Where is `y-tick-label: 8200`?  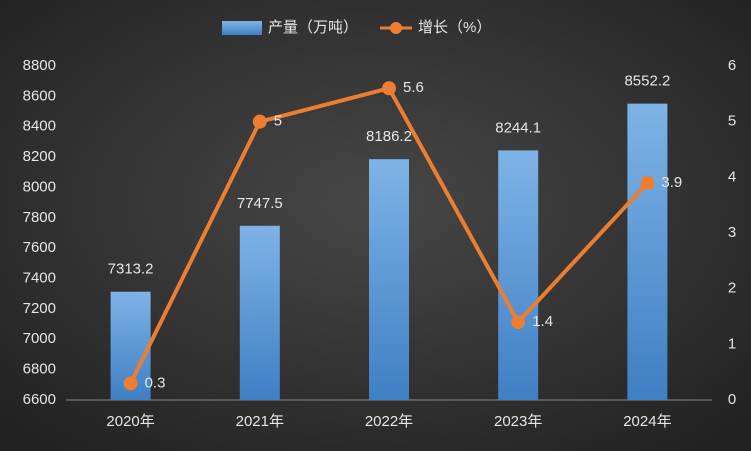 y-tick-label: 8200 is located at coordinates (39, 156).